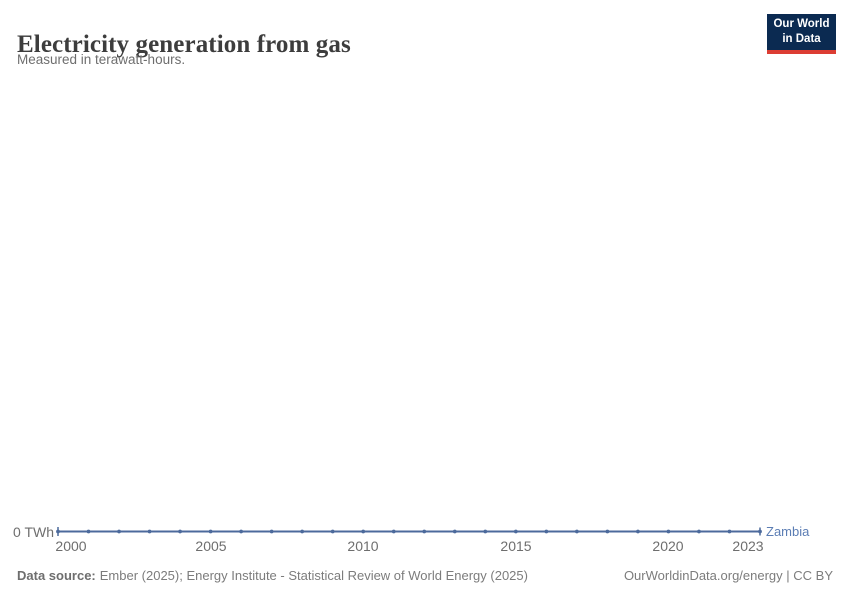 This screenshot has width=850, height=600. Describe the element at coordinates (788, 531) in the screenshot. I see `entity-label-zambia: Zambia` at that location.